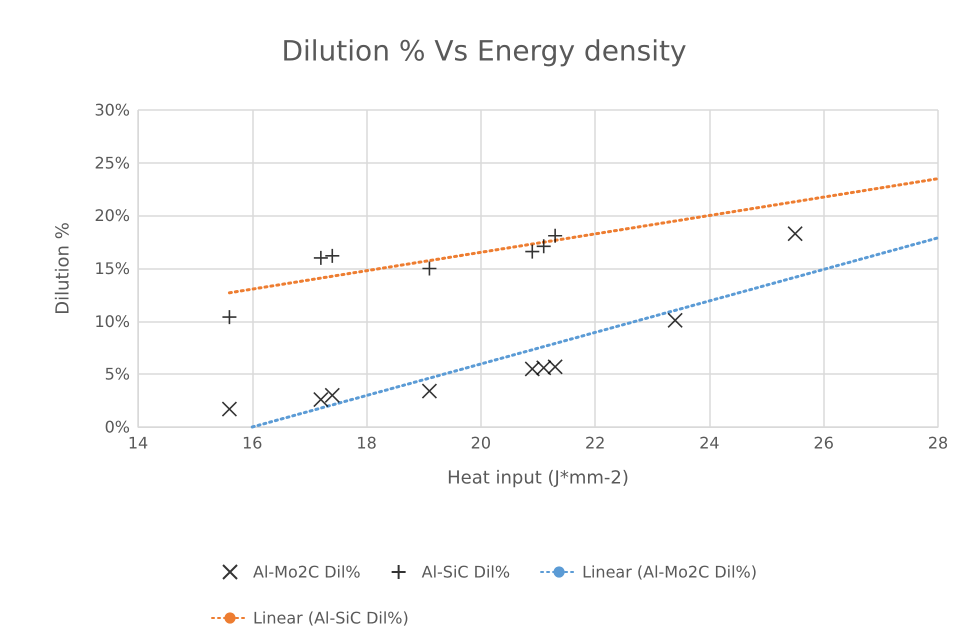  Describe the element at coordinates (595, 443) in the screenshot. I see `x-tick-label: 22` at that location.